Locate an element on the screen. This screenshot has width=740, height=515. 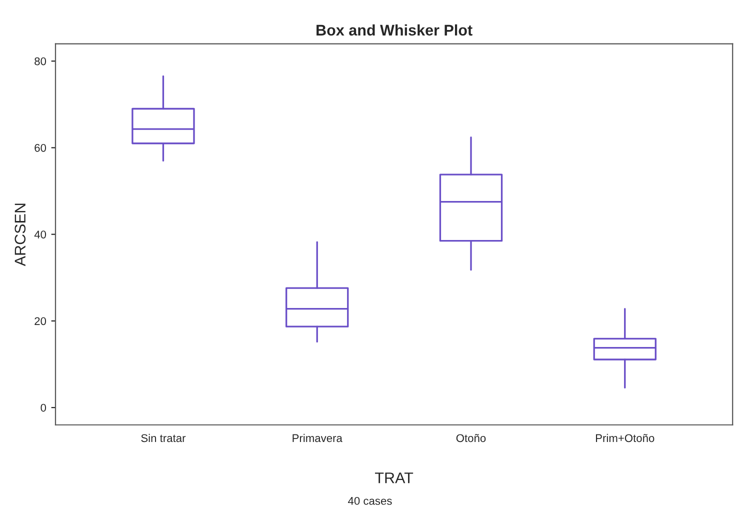
y-tick-label: 20 is located at coordinates (40, 321).